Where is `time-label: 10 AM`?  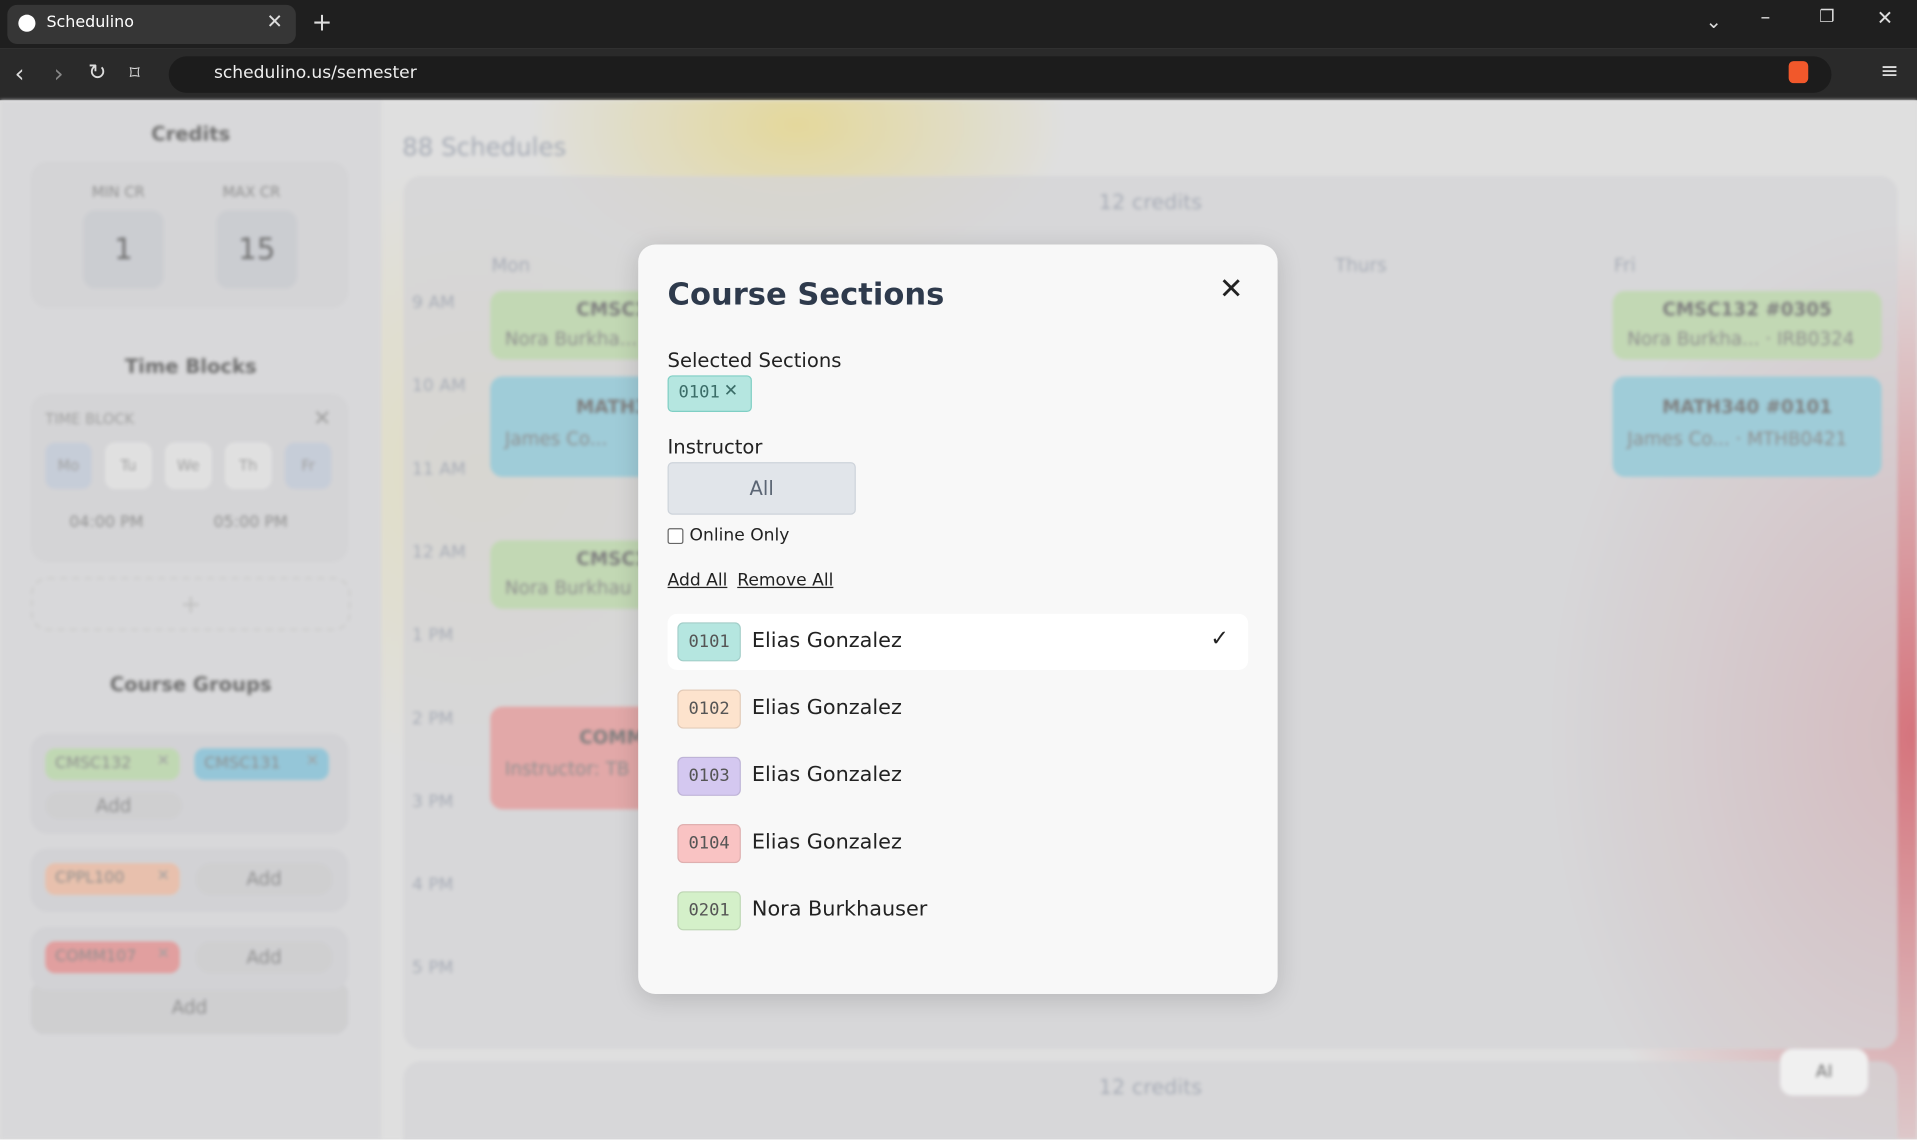
time-label: 10 AM is located at coordinates (439, 386).